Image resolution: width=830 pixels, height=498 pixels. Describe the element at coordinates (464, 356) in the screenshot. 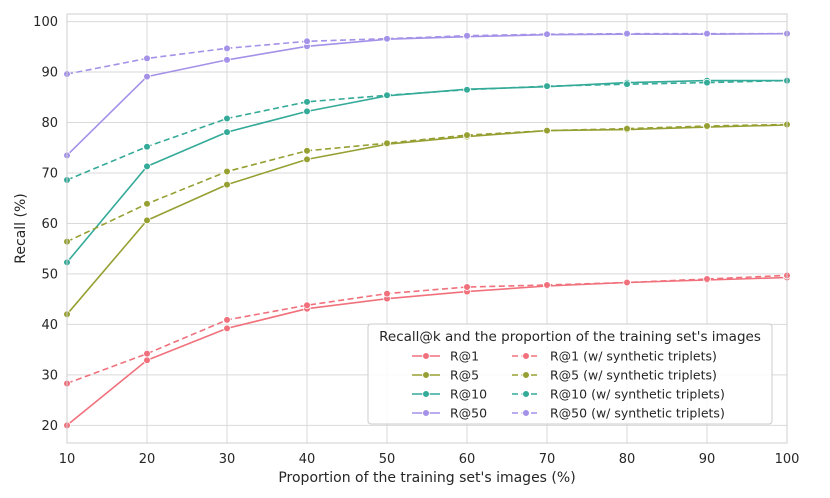

I see `legend-label: R@1` at that location.